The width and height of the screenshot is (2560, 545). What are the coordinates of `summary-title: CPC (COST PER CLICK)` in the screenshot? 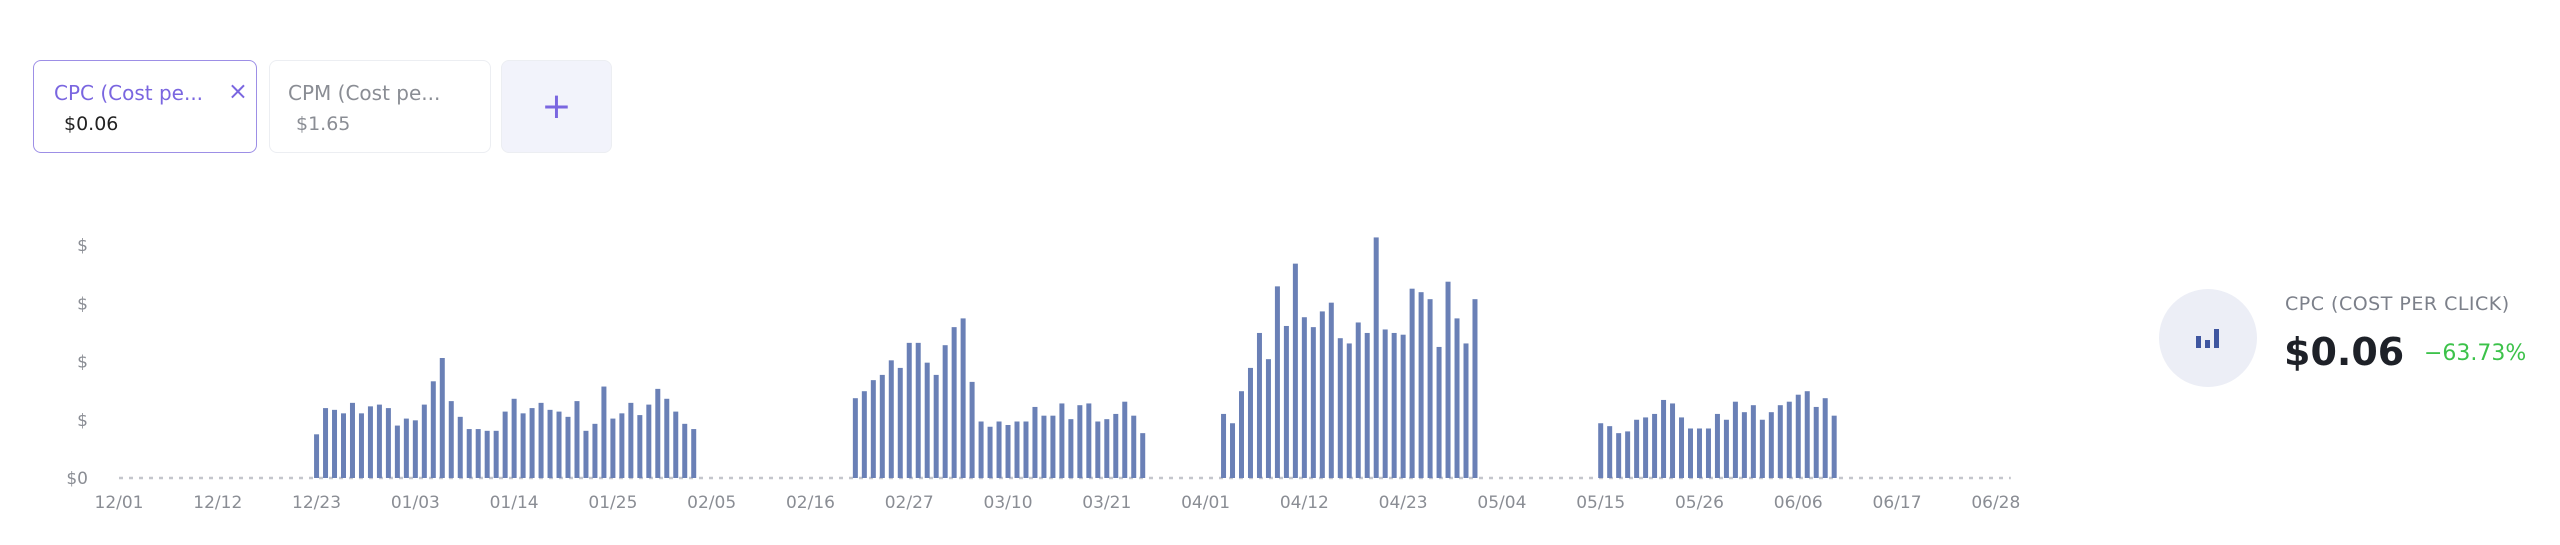 It's located at (2397, 304).